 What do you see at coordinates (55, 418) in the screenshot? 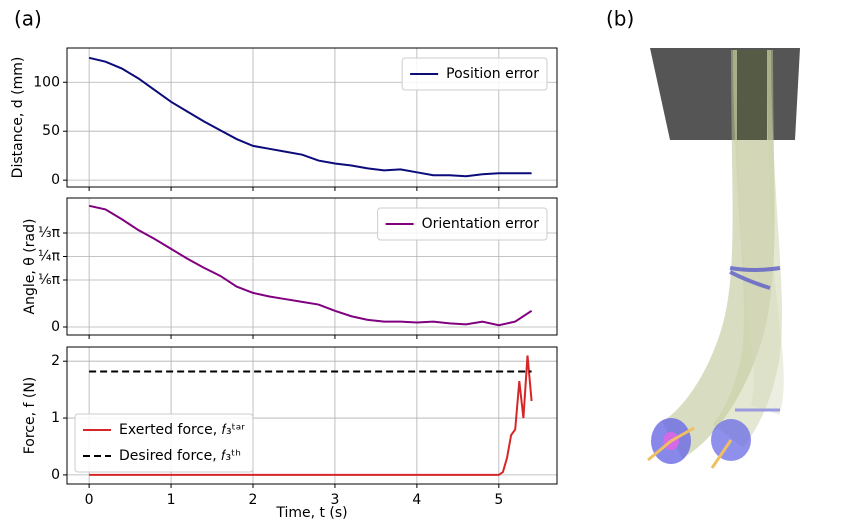
I see `y-tick-label: 1` at bounding box center [55, 418].